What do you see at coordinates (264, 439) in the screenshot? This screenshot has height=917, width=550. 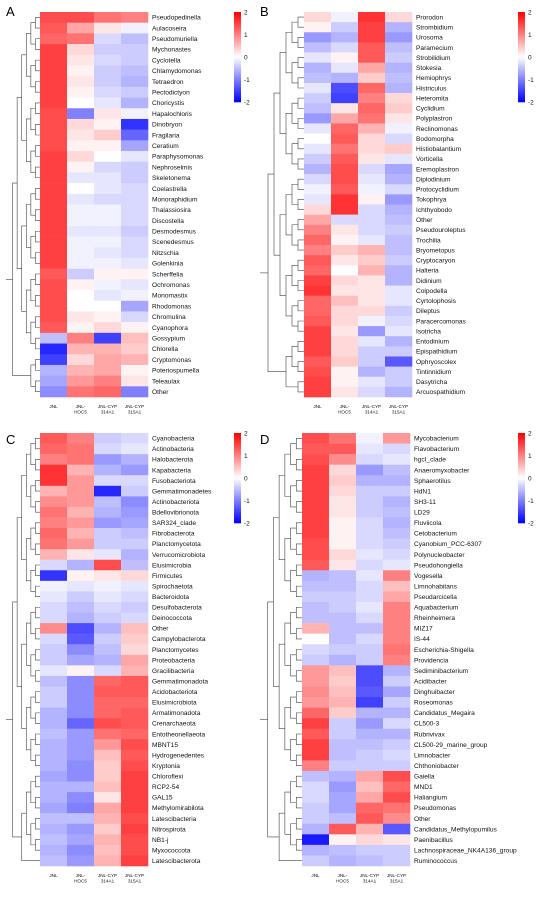 I see `panel-label: D` at bounding box center [264, 439].